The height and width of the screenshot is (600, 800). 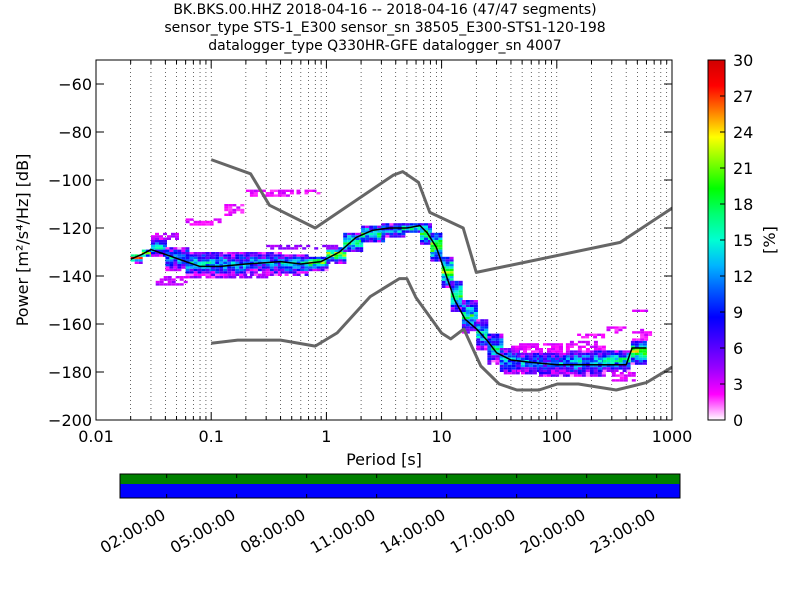 I want to click on new-low-noise-model, so click(x=441, y=334).